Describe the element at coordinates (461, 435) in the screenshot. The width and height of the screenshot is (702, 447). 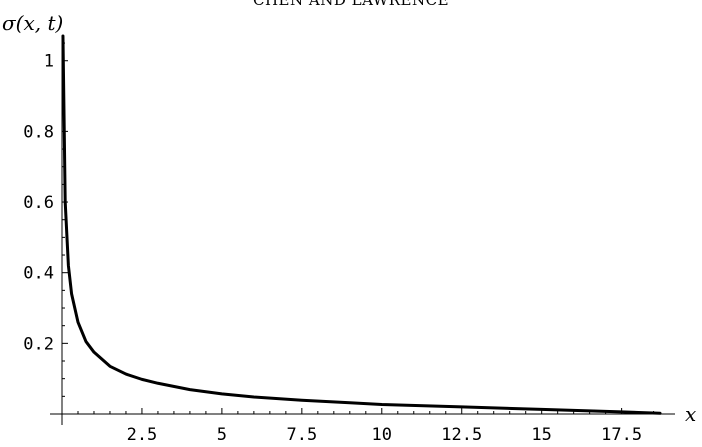
I see `x-tick-label: 12.5` at that location.